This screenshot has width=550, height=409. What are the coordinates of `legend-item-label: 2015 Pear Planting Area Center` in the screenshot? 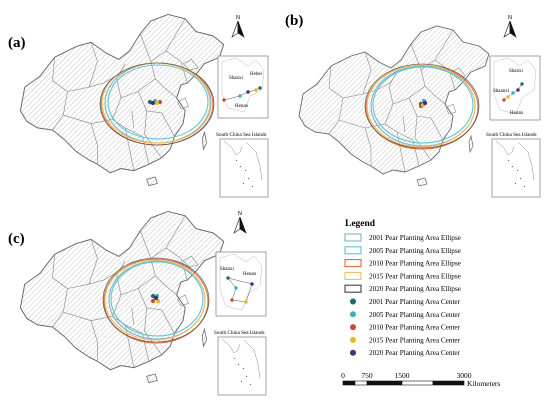 It's located at (415, 340).